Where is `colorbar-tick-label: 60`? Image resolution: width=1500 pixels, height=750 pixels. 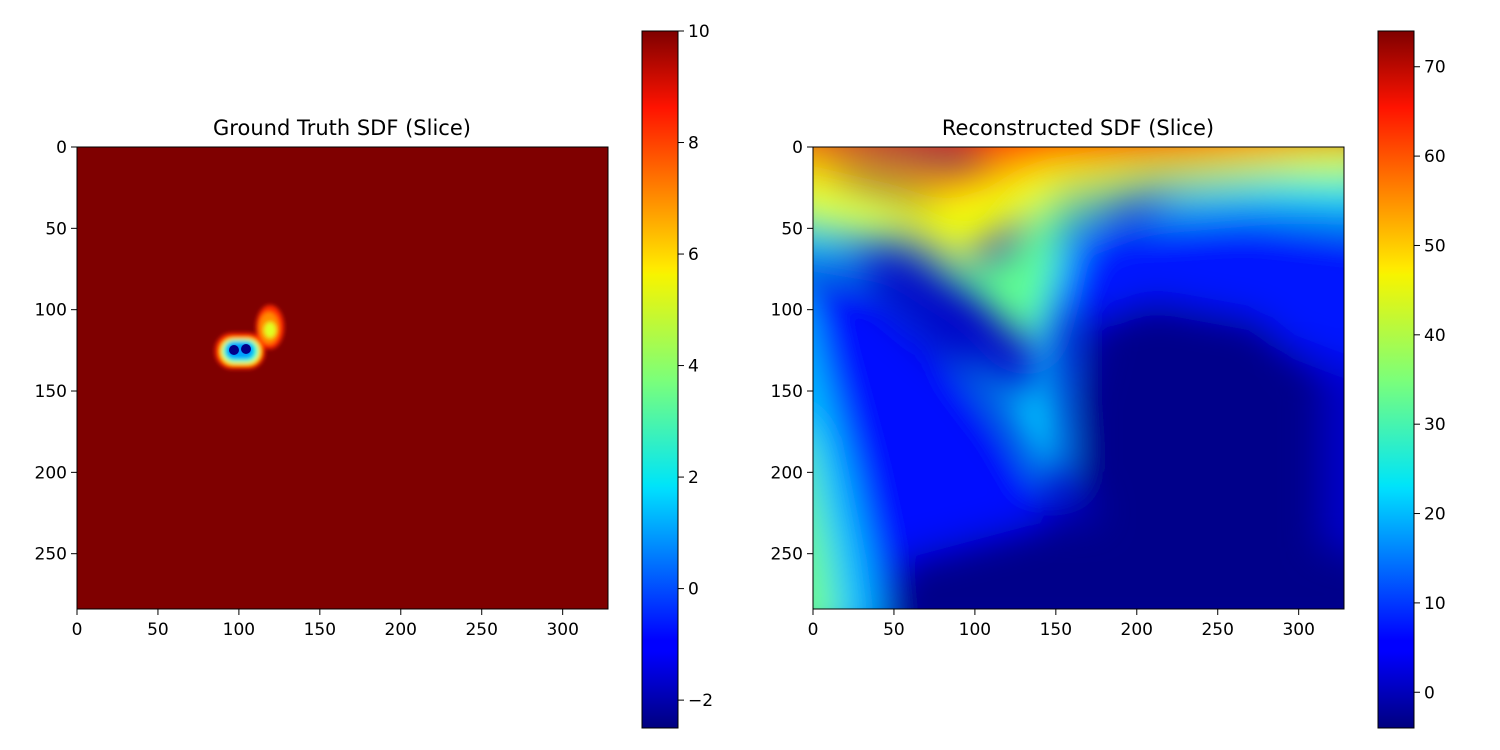 colorbar-tick-label: 60 is located at coordinates (1435, 157).